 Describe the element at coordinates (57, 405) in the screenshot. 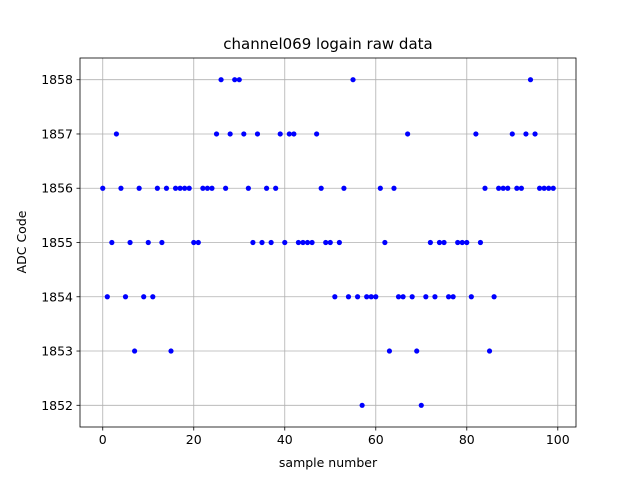

I see `y-tick-label: 1852` at that location.